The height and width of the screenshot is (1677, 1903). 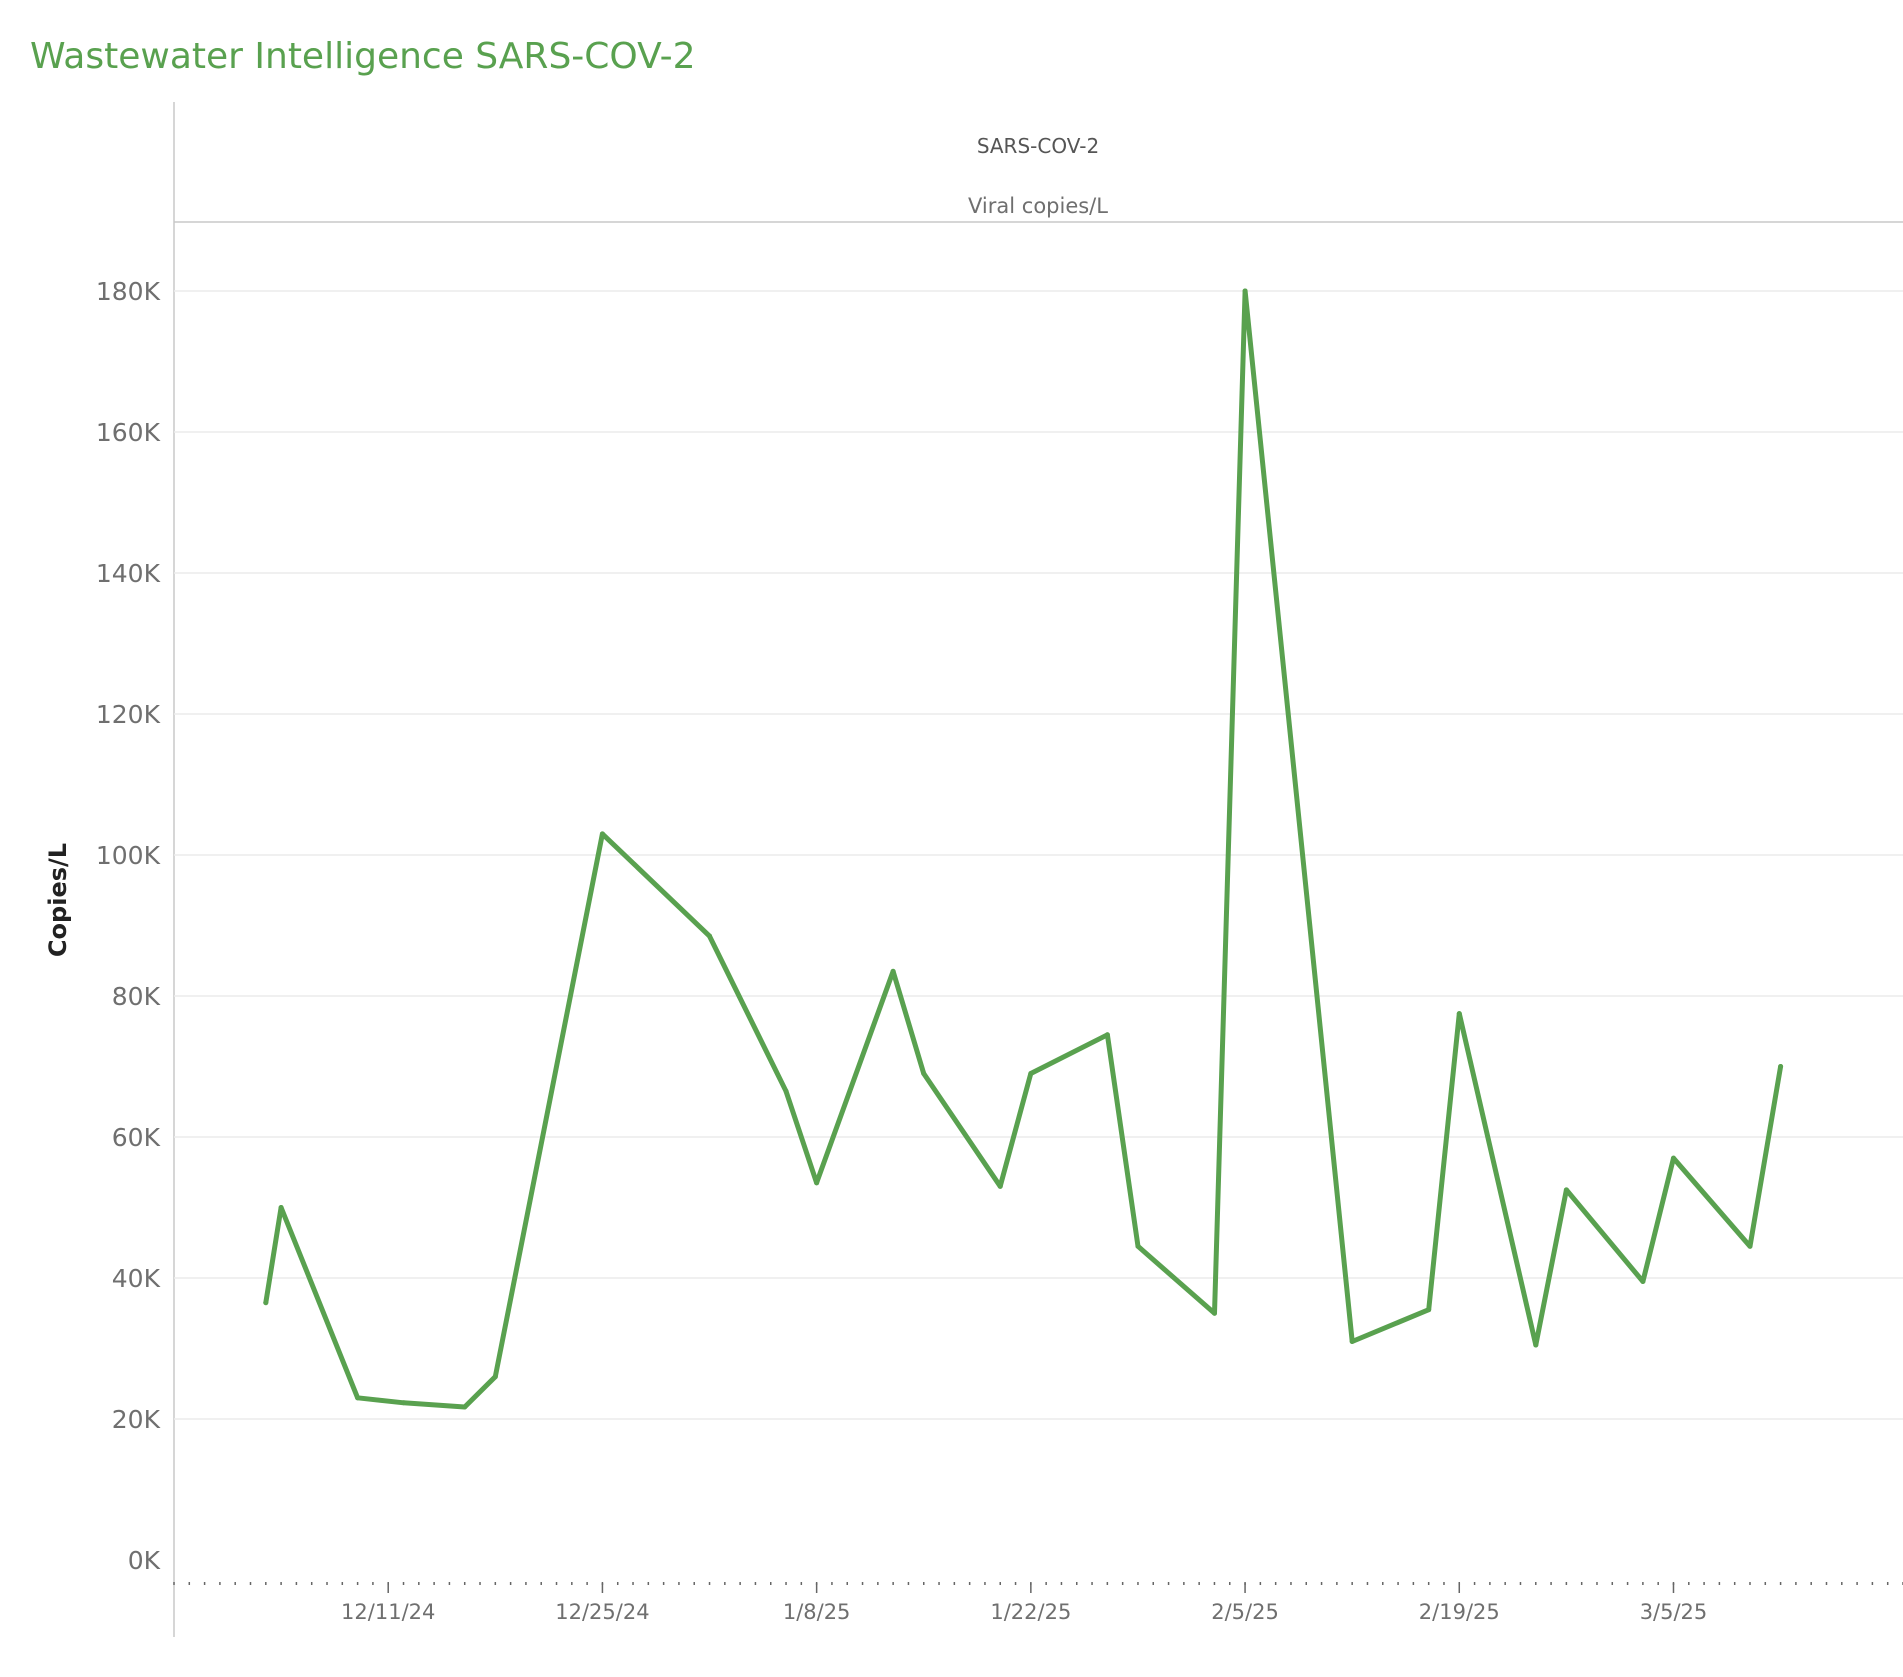 I want to click on page-title: Wastewater Intelligence SARS-COV-2, so click(x=363, y=56).